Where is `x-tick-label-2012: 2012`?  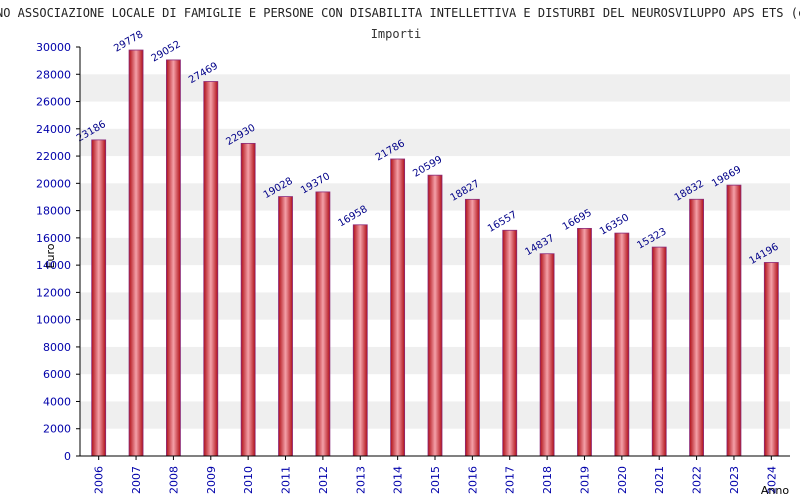 x-tick-label-2012: 2012 is located at coordinates (323, 480).